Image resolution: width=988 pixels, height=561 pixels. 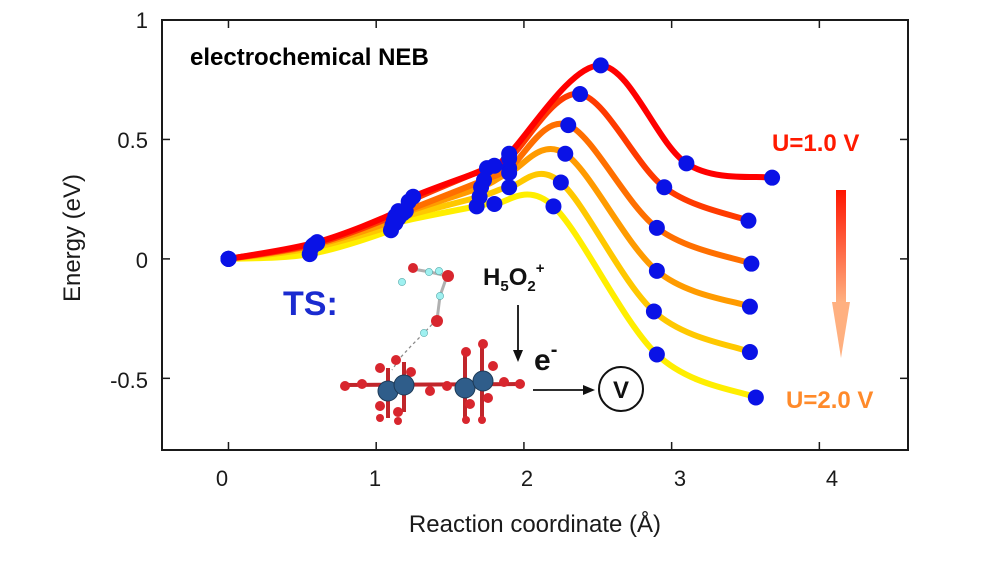 What do you see at coordinates (132, 140) in the screenshot?
I see `y-tick-label: 0.5` at bounding box center [132, 140].